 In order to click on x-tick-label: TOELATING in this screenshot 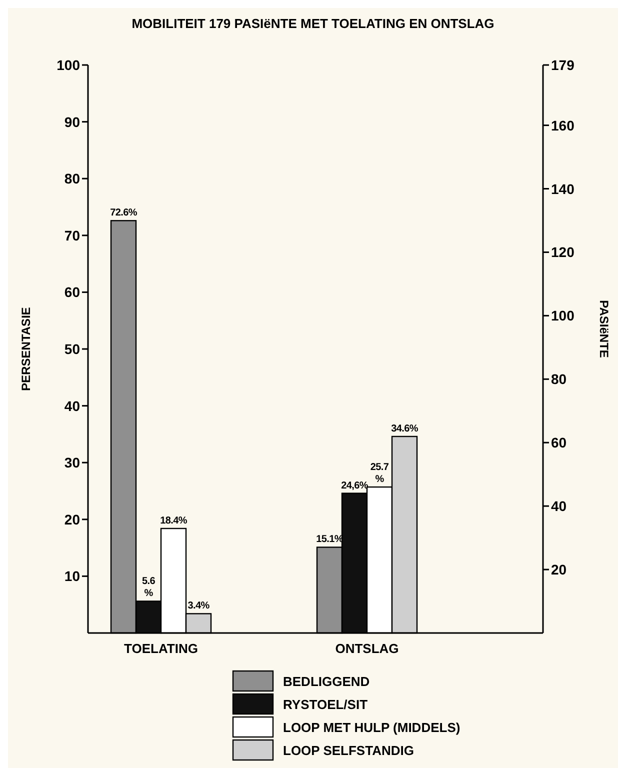, I will do `click(161, 648)`.